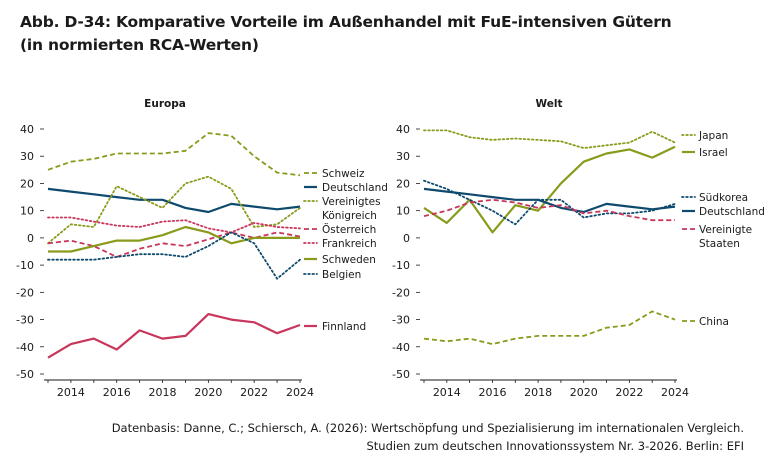  I want to click on legend-label: Vereinigtes Königreich, so click(351, 209).